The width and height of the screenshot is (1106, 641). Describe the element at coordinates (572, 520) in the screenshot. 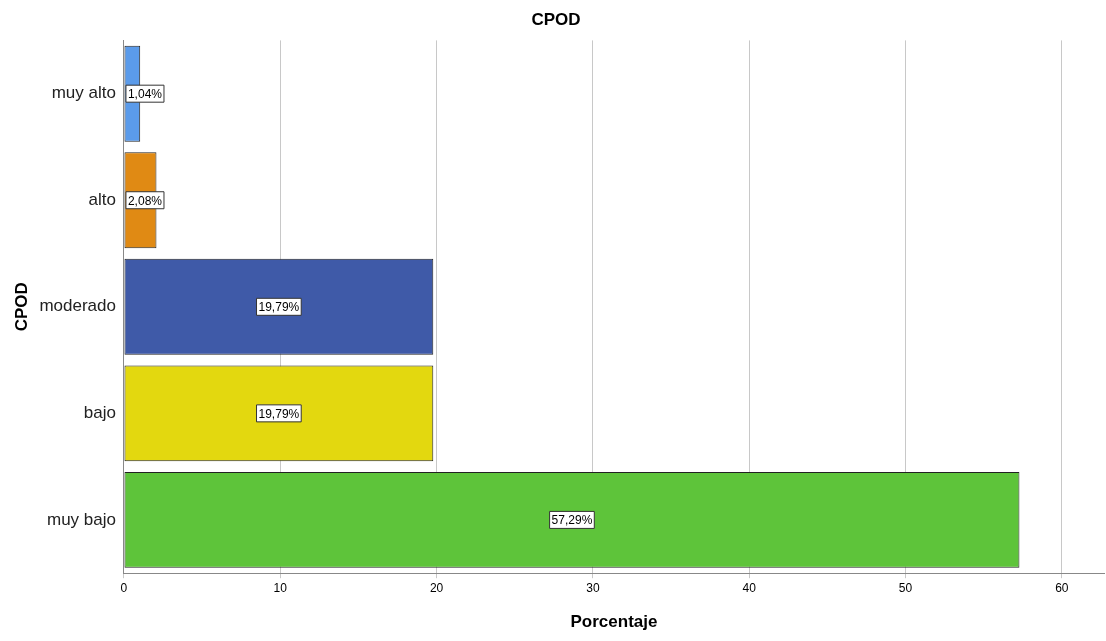

I see `data-label: 57,29%` at that location.